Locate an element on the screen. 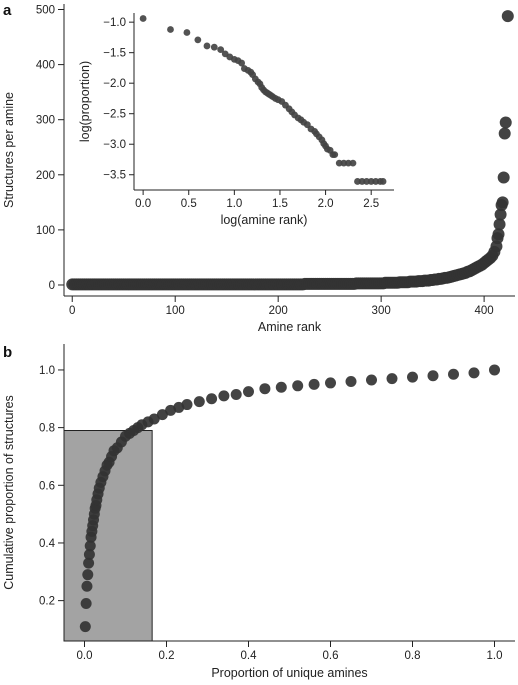 The width and height of the screenshot is (518, 685). panel-a-y-tick-label: 100 is located at coordinates (45, 231).